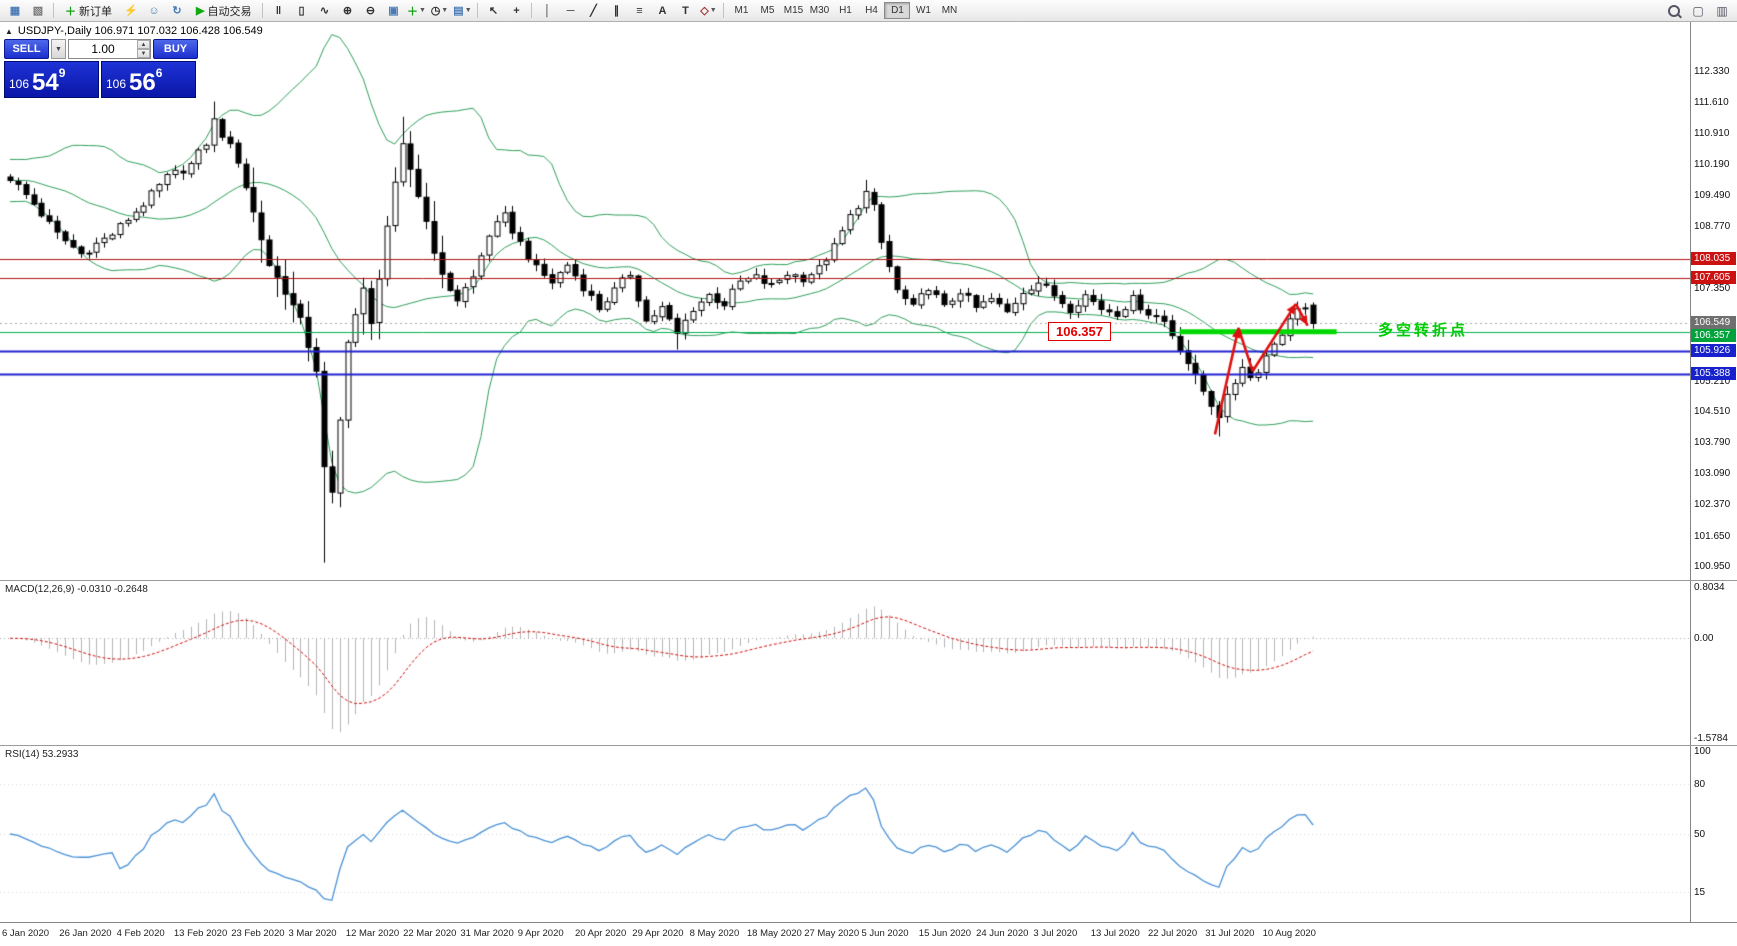 This screenshot has width=1737, height=946. Describe the element at coordinates (1700, 834) in the screenshot. I see `rsi-axis-label: 50` at that location.